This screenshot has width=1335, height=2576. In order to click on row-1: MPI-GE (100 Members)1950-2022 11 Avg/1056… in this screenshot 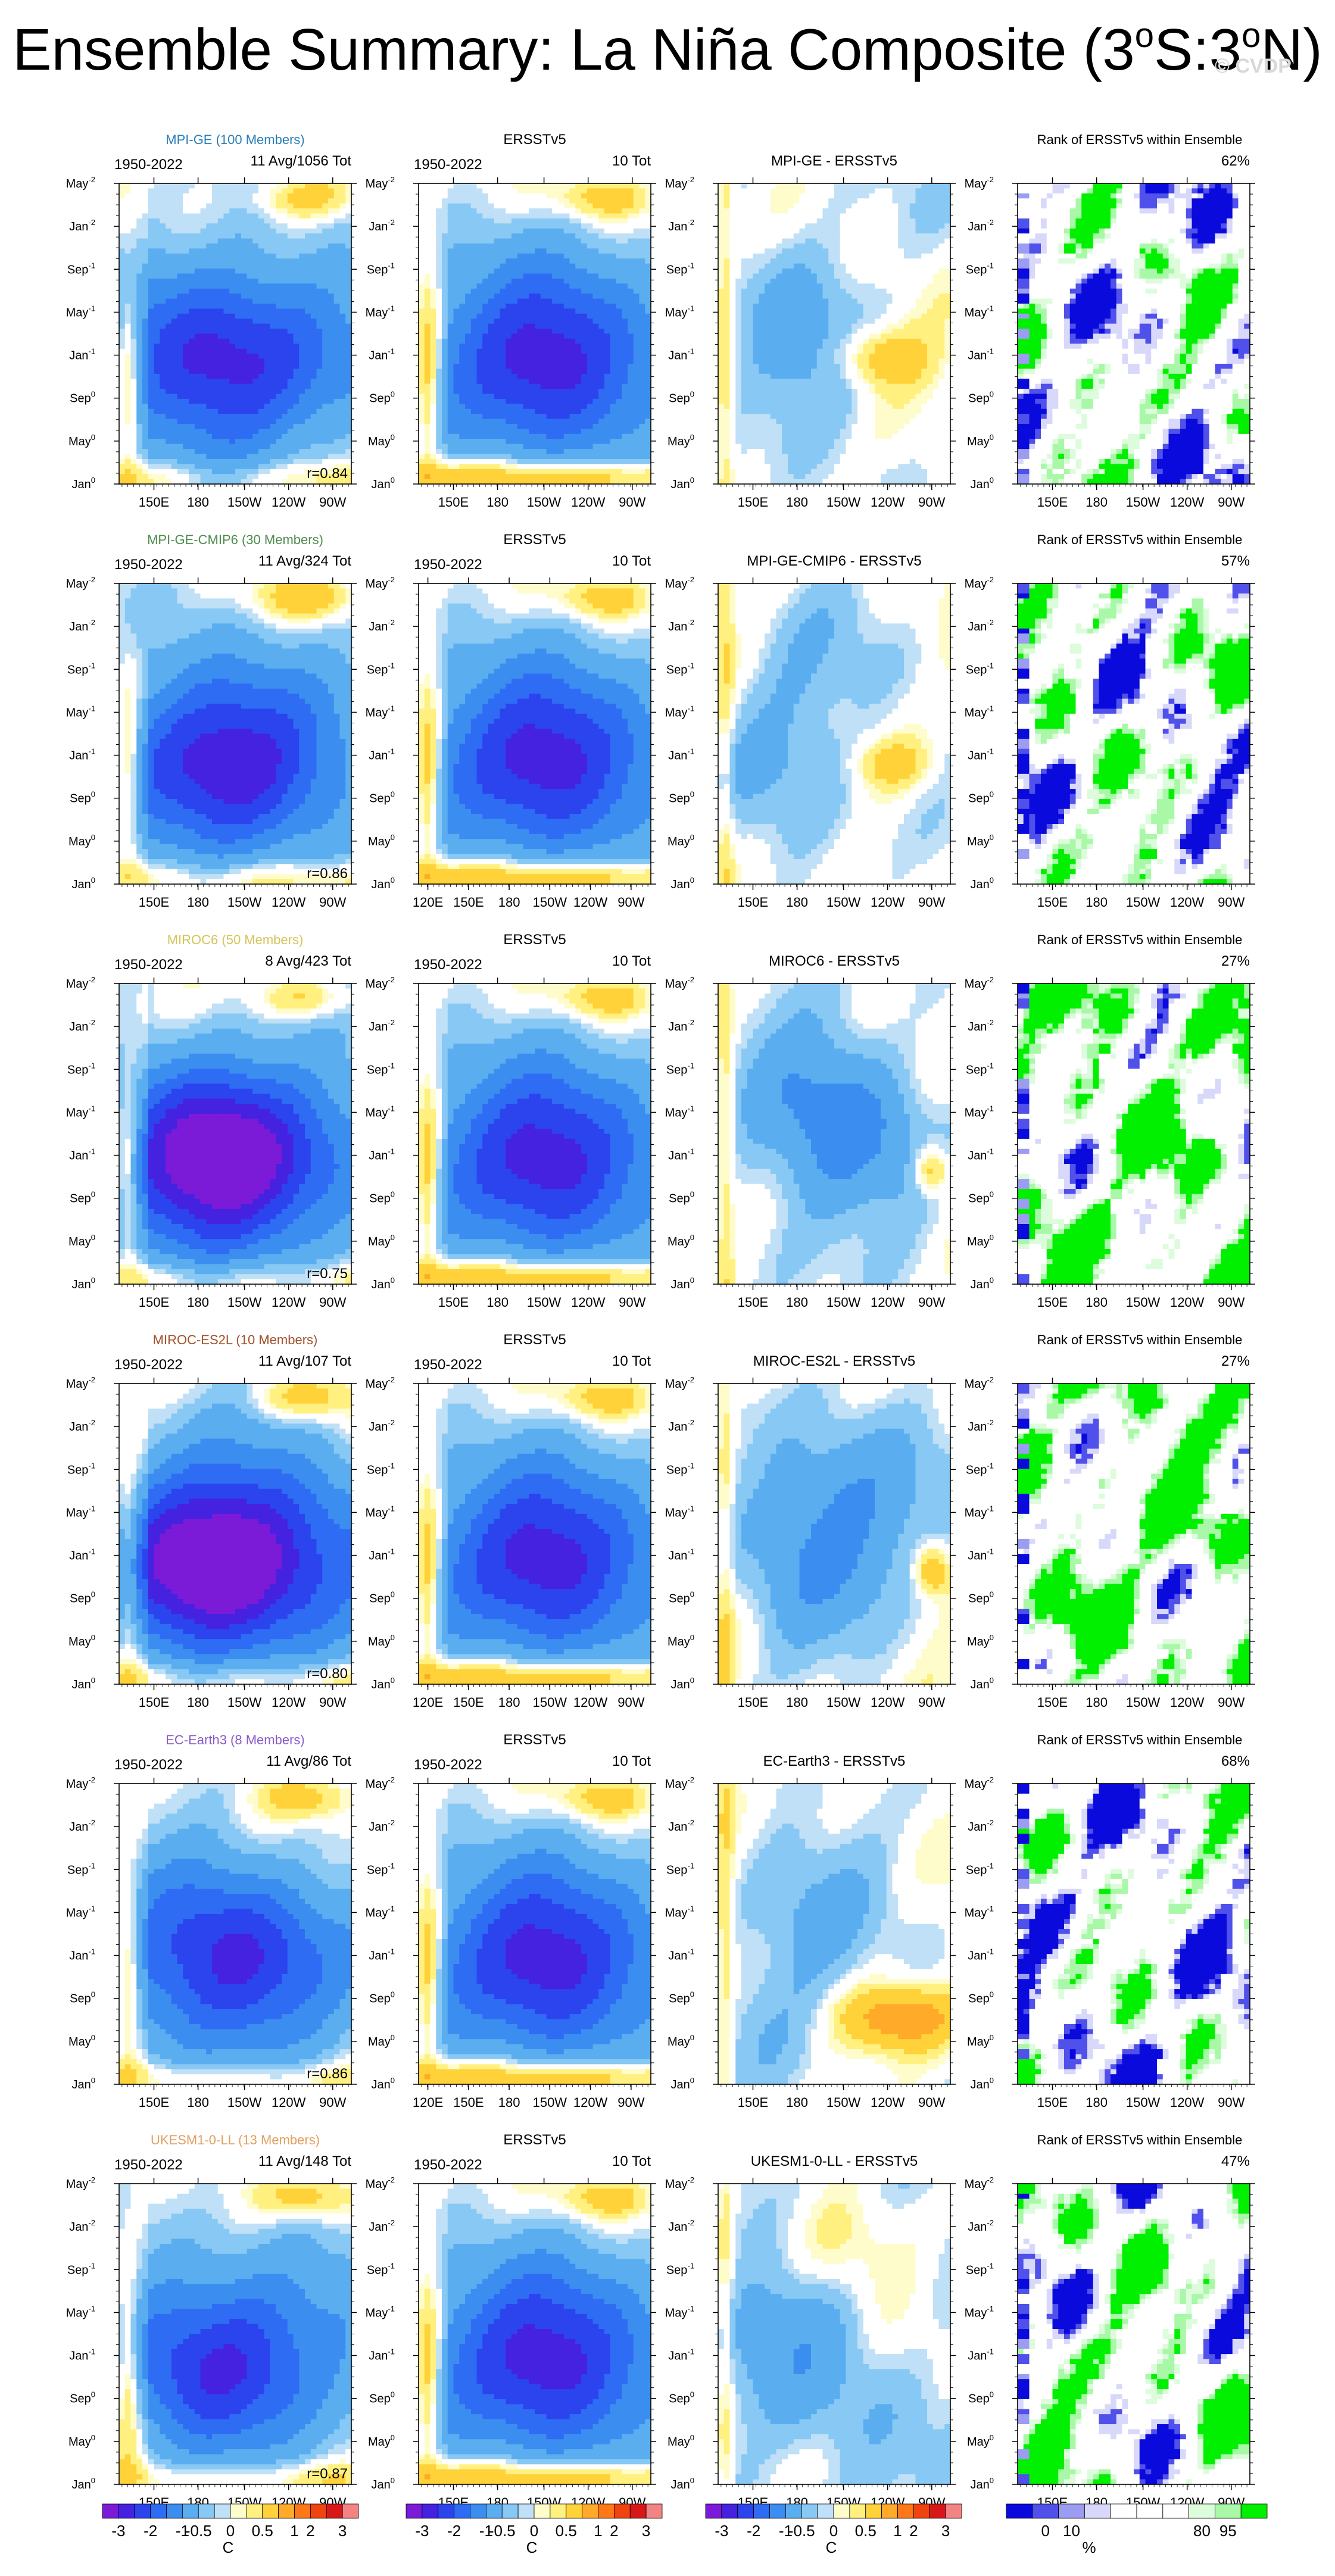, I will do `click(661, 321)`.